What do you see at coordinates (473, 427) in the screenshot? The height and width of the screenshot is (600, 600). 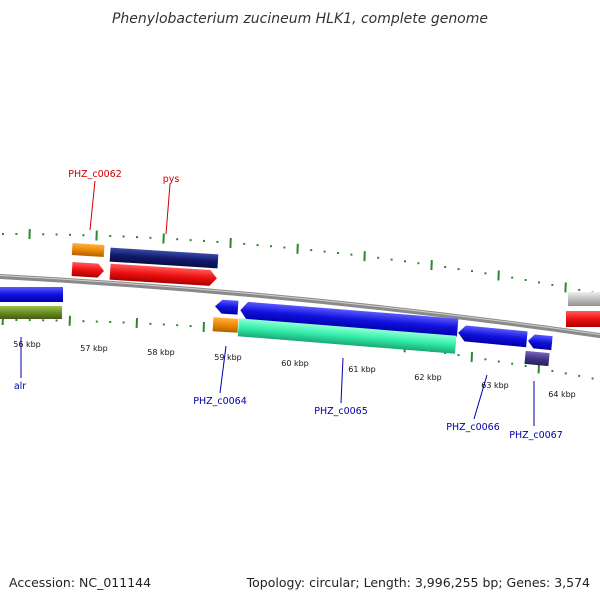 I see `gene-label-phz-c0066: PHZ_c0066` at bounding box center [473, 427].